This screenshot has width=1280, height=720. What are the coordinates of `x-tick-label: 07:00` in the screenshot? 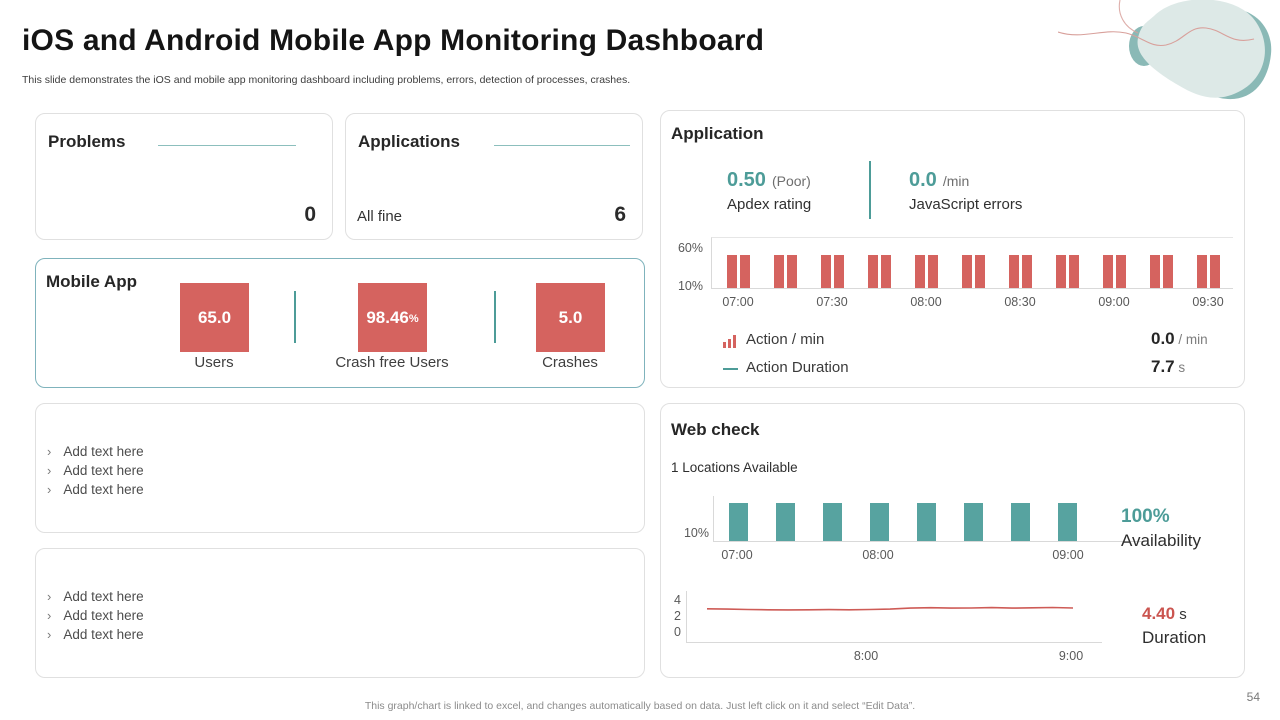 It's located at (737, 555).